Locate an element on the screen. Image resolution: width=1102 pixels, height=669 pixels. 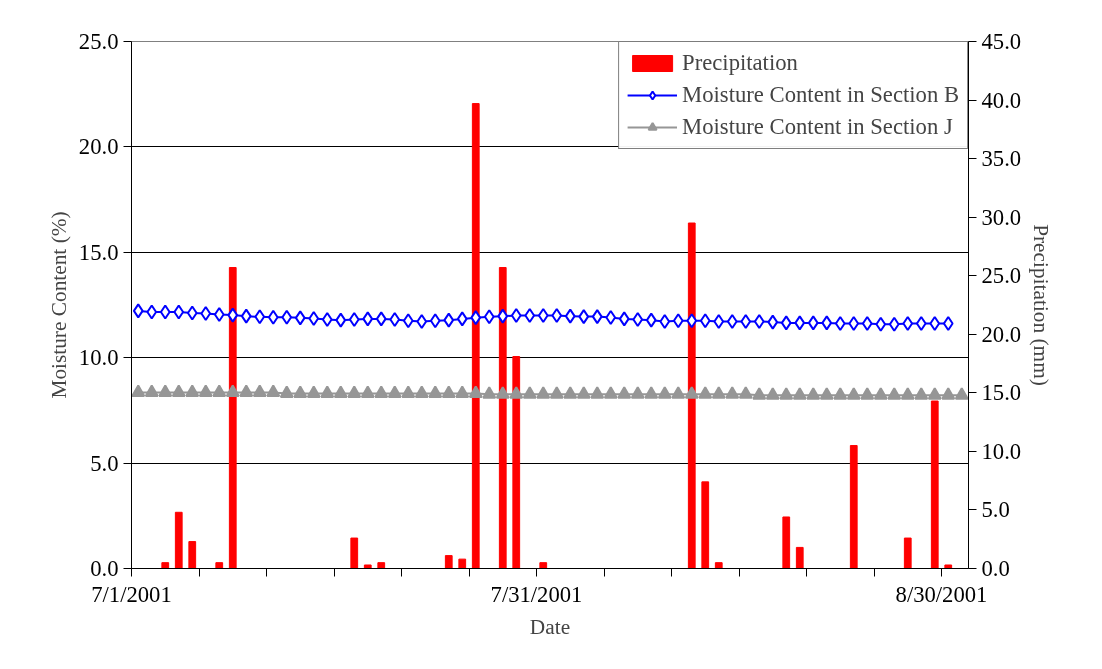
x-axis-title: Date is located at coordinates (550, 626).